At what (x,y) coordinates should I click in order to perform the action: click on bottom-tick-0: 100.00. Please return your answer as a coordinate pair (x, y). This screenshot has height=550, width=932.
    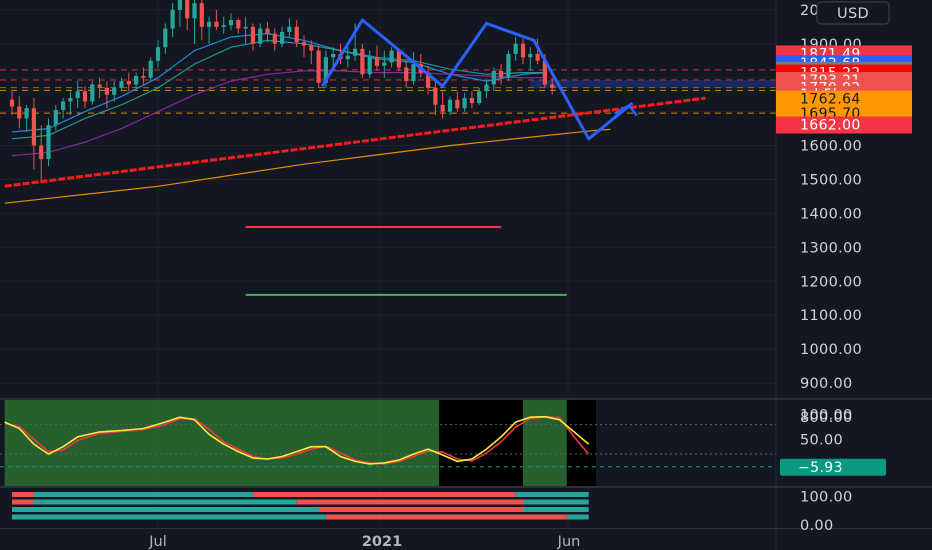
    Looking at the image, I should click on (826, 498).